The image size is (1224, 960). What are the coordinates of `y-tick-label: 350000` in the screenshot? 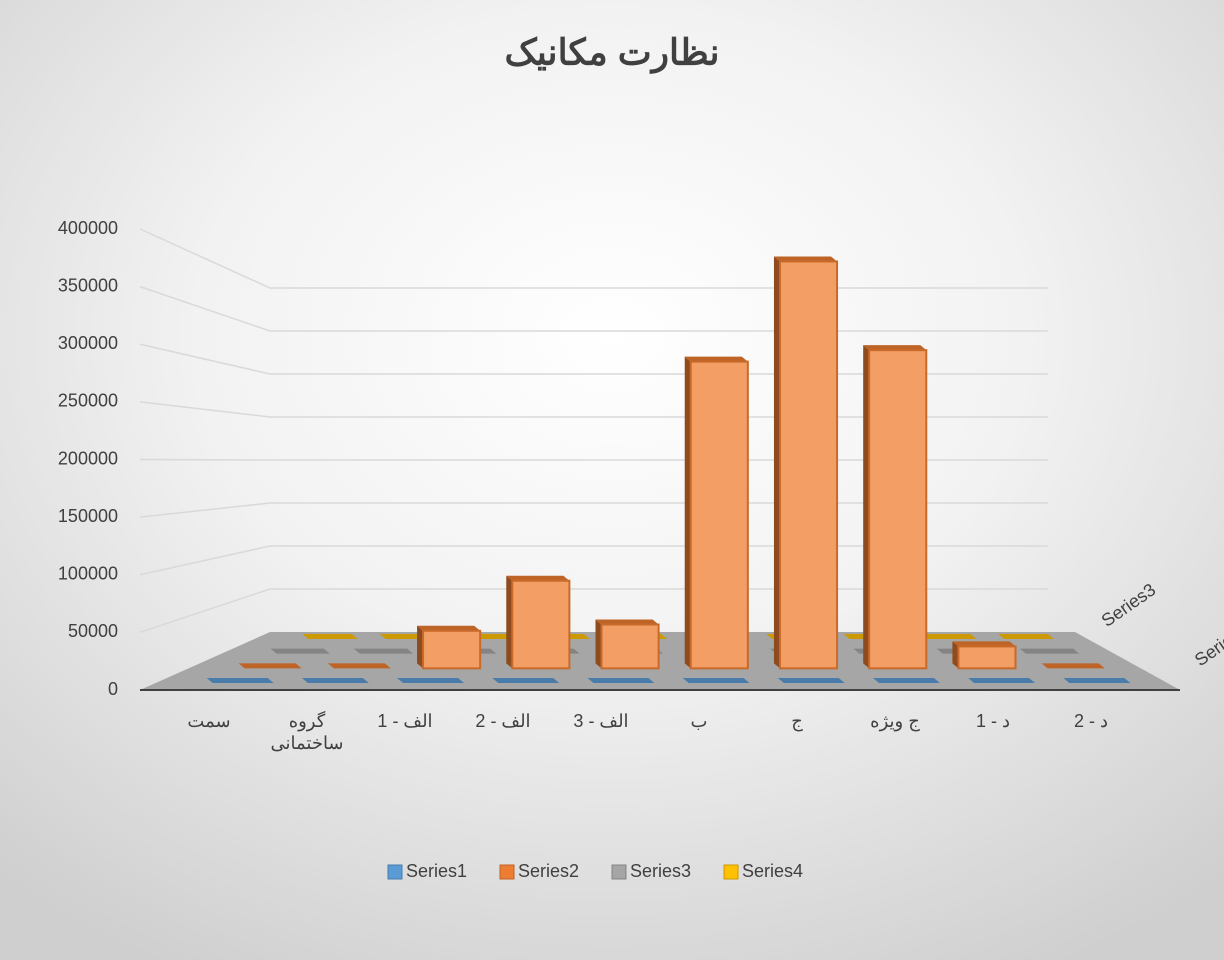 It's located at (88, 285).